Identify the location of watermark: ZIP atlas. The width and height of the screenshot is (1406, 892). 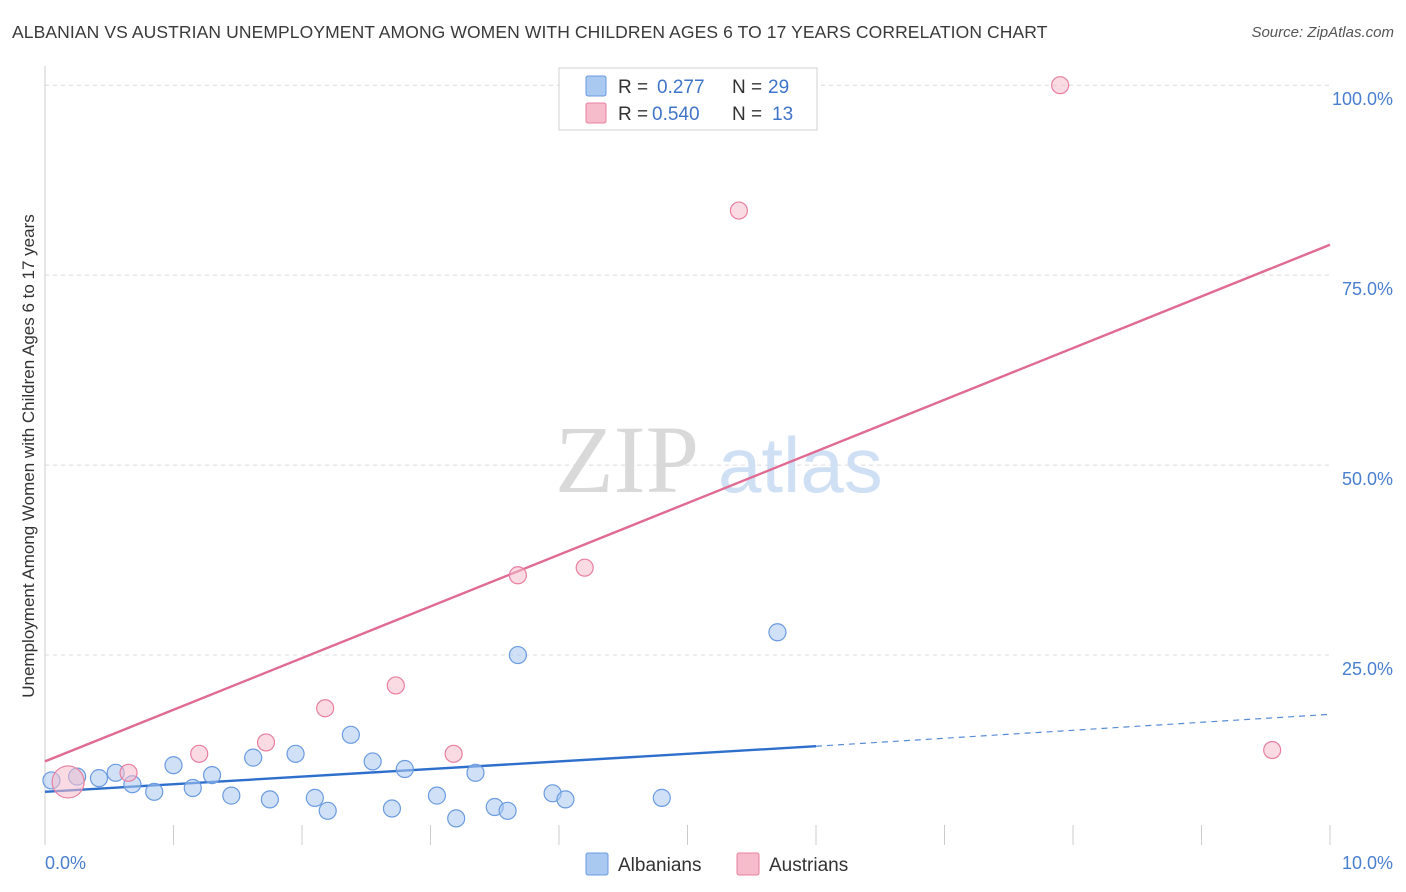
(719, 459).